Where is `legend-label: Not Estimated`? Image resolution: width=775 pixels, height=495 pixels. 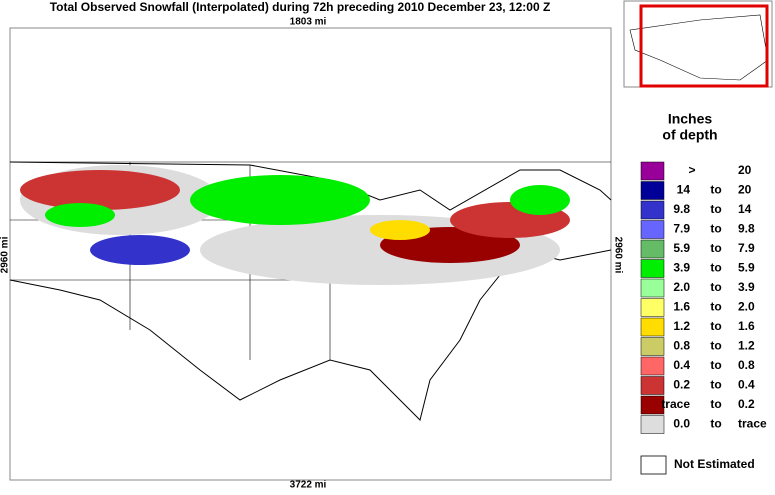 legend-label: Not Estimated is located at coordinates (714, 464).